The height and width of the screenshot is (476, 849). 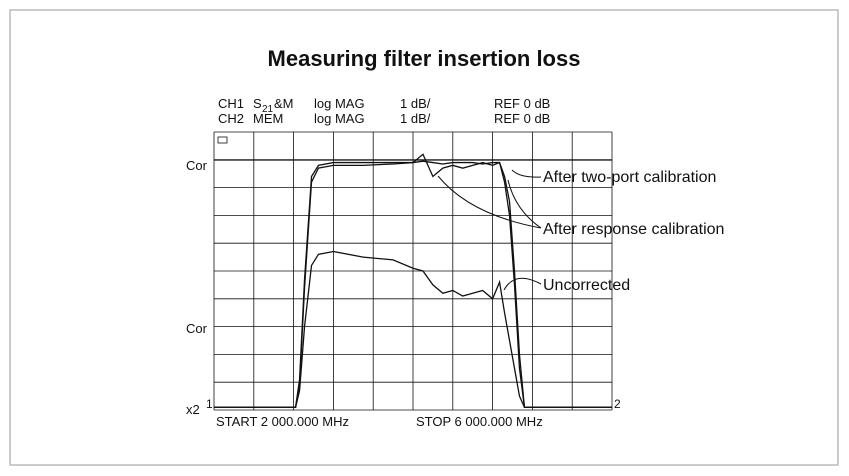 What do you see at coordinates (282, 421) in the screenshot?
I see `start-label: START 2 000.000 MHz` at bounding box center [282, 421].